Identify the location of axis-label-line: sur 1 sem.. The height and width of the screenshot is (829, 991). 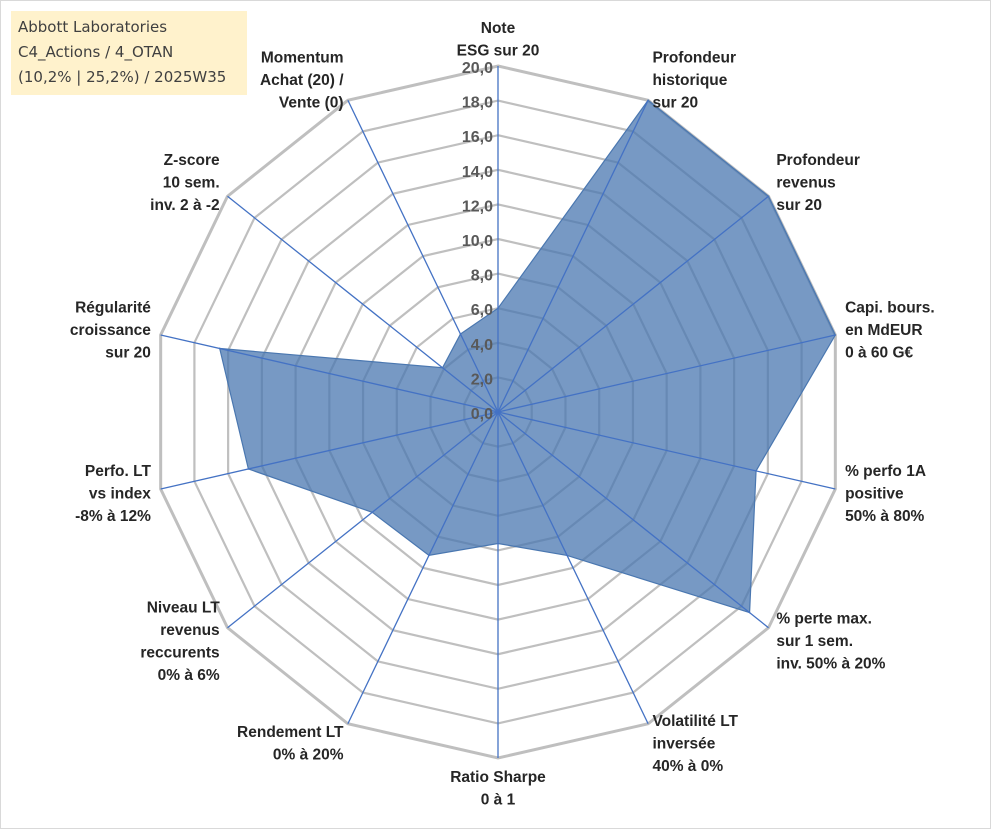
(814, 641).